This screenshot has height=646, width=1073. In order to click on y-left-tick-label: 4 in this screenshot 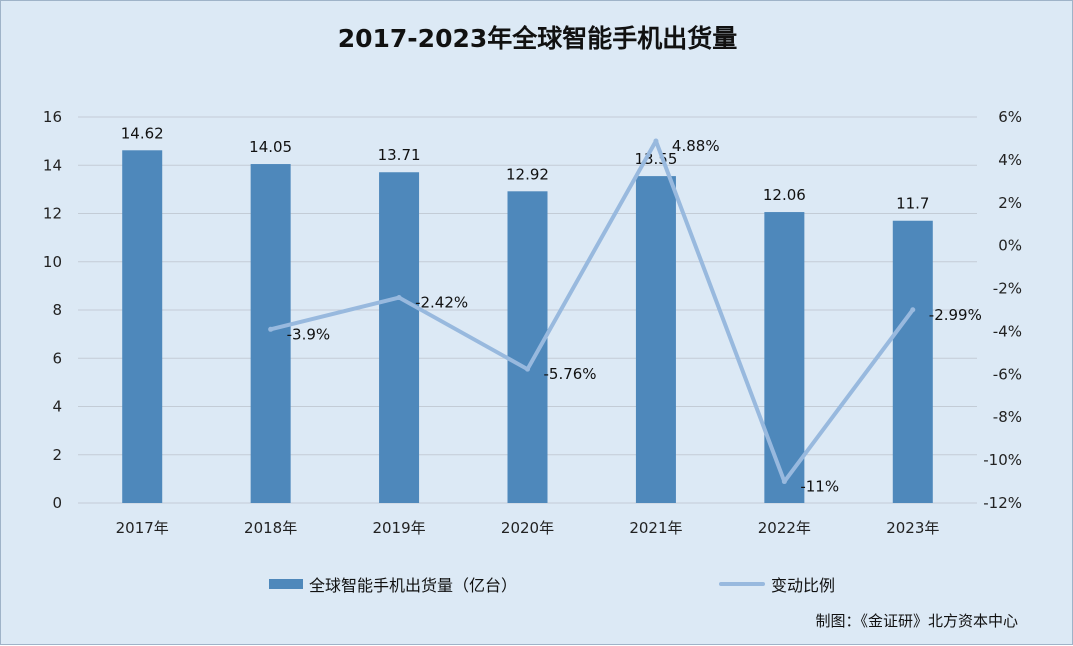, I will do `click(57, 407)`.